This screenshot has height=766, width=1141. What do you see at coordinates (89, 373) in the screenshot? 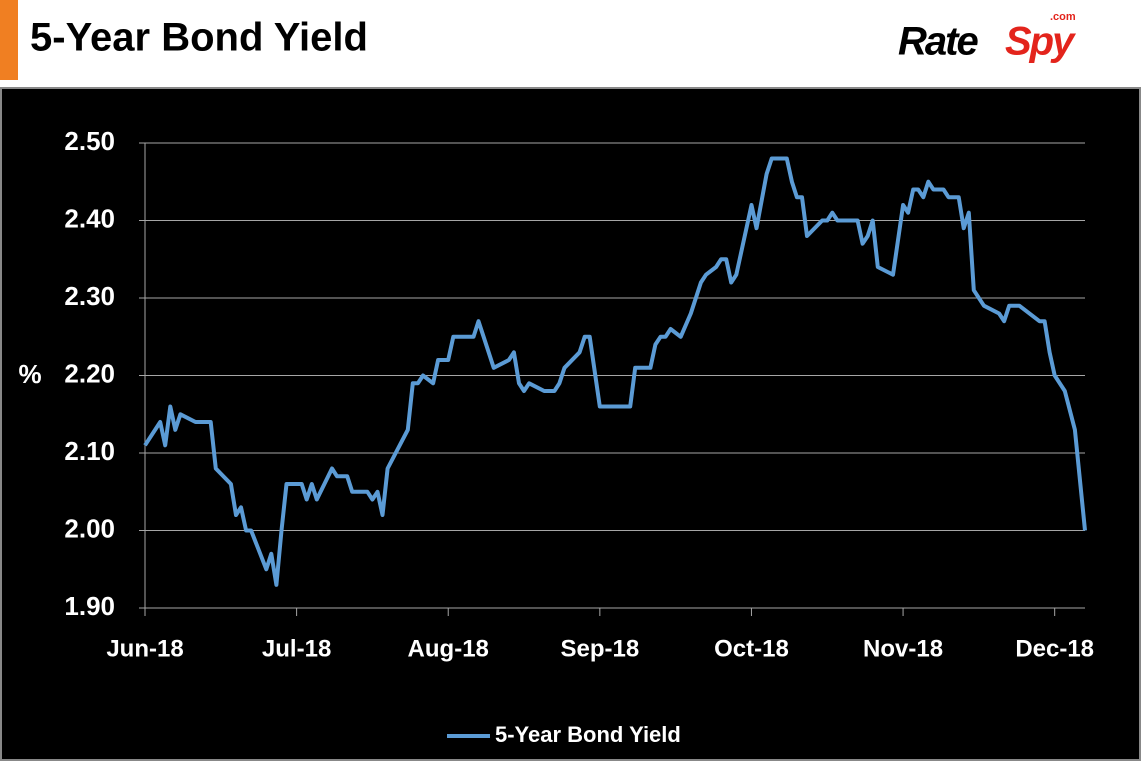
I see `y-tick-label: 2.20` at bounding box center [89, 373].